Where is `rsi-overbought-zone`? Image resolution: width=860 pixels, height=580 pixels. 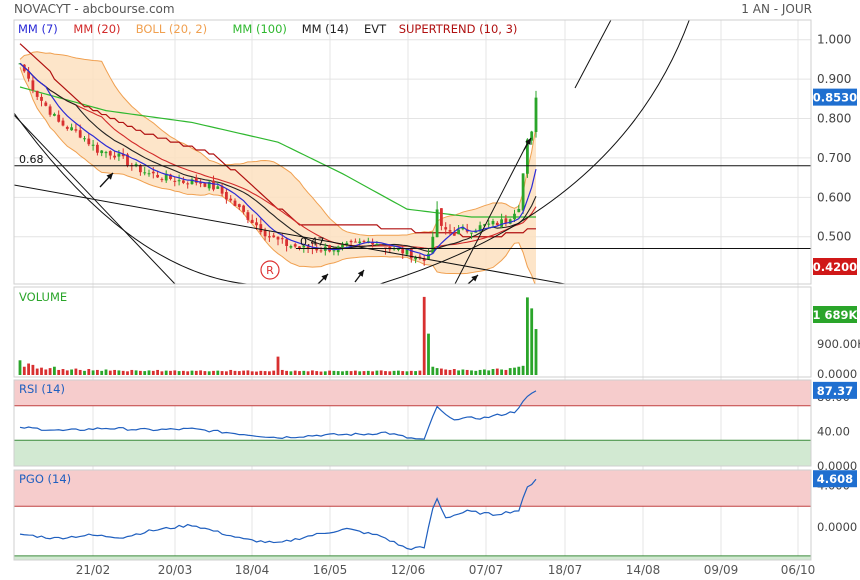 rsi-overbought-zone is located at coordinates (412, 393).